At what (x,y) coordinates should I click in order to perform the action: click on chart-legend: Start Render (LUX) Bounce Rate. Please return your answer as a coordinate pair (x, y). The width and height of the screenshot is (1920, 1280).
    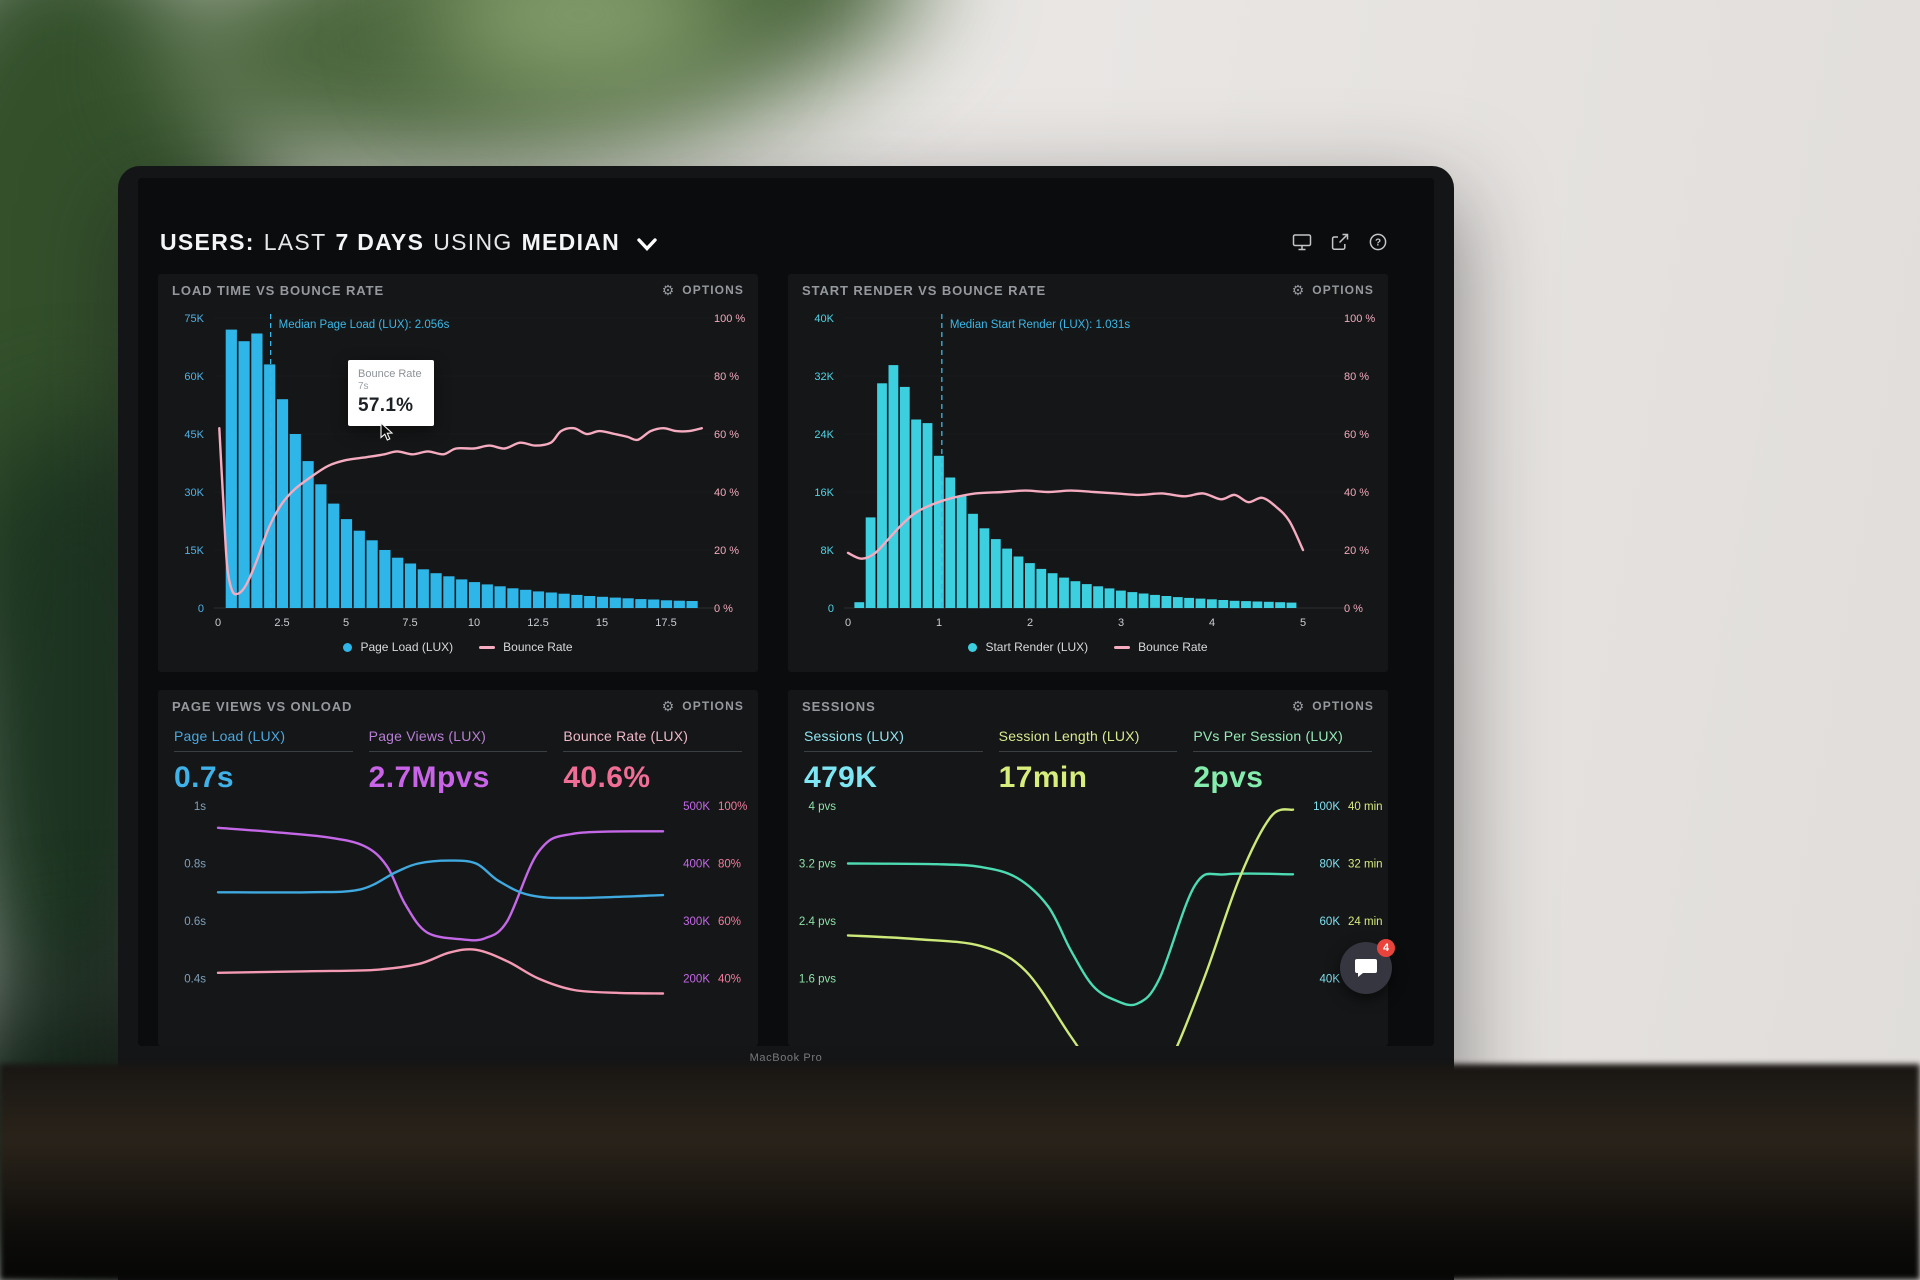
    Looking at the image, I should click on (1088, 647).